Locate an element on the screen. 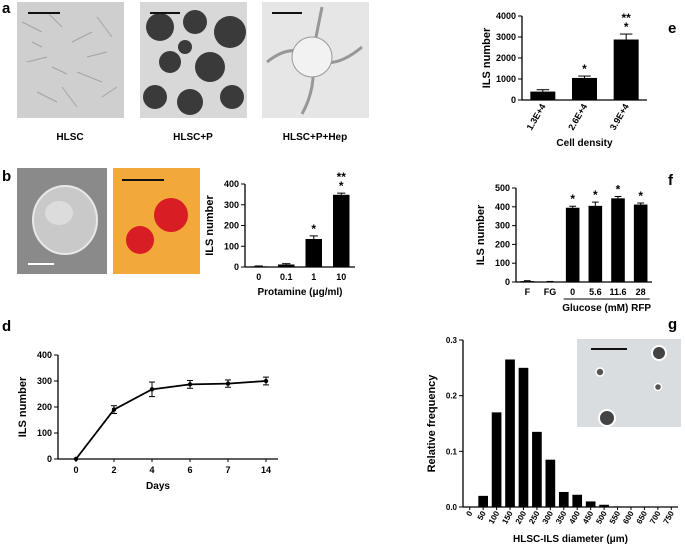 The height and width of the screenshot is (545, 685). panel-label-a: a is located at coordinates (6, 8).